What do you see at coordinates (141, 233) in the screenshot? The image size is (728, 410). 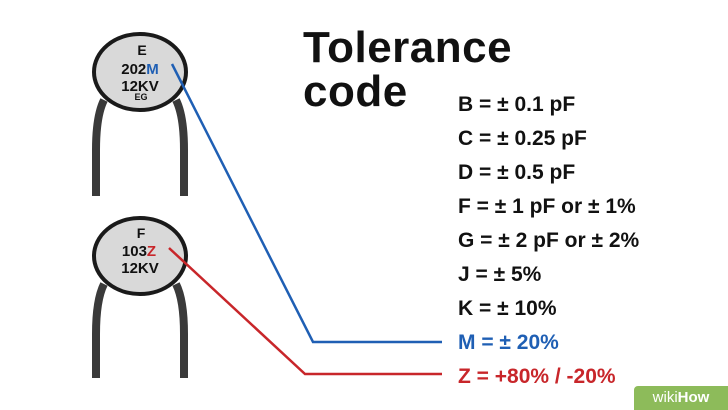 I see `capacitor-bottom-line1: F` at bounding box center [141, 233].